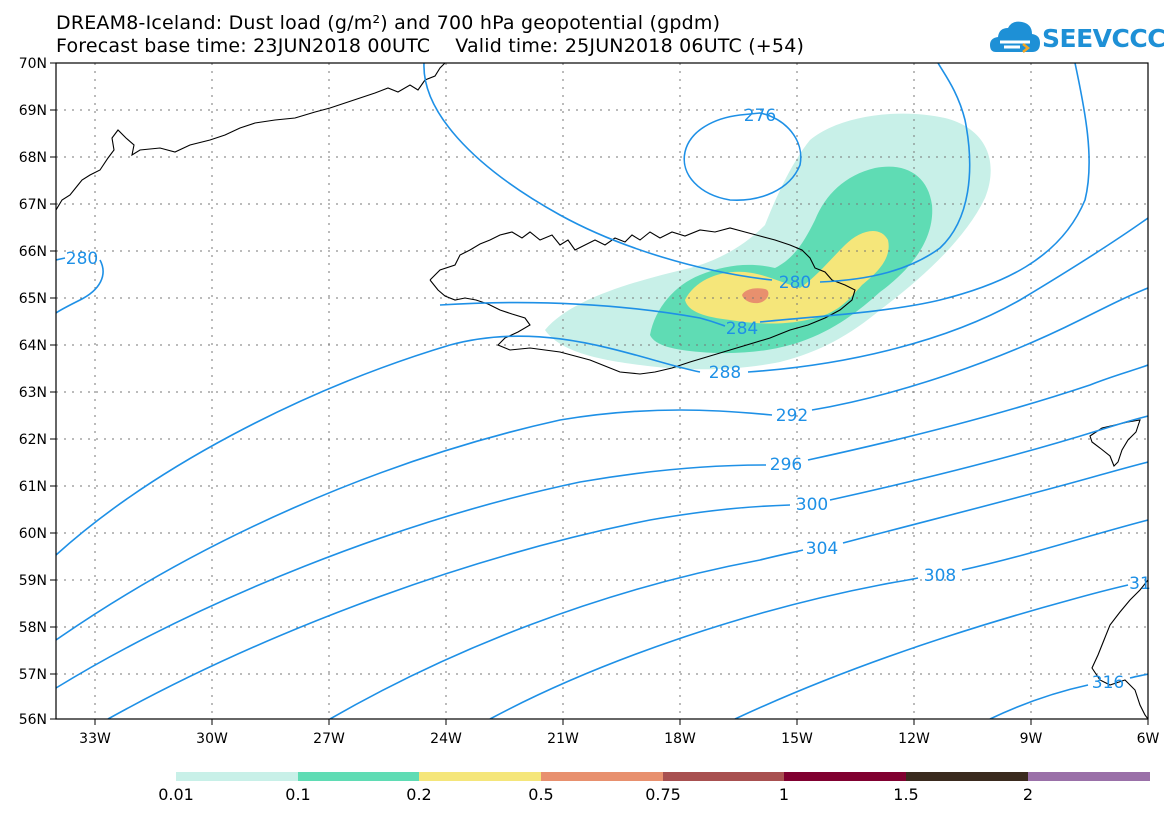 This screenshot has height=815, width=1175. Describe the element at coordinates (329, 739) in the screenshot. I see `lon-label: 27W` at that location.